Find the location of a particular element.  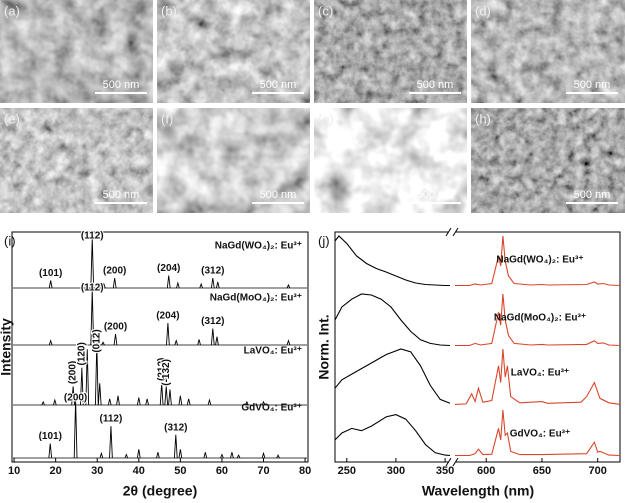

x-tick-label: 70 is located at coordinates (263, 471).